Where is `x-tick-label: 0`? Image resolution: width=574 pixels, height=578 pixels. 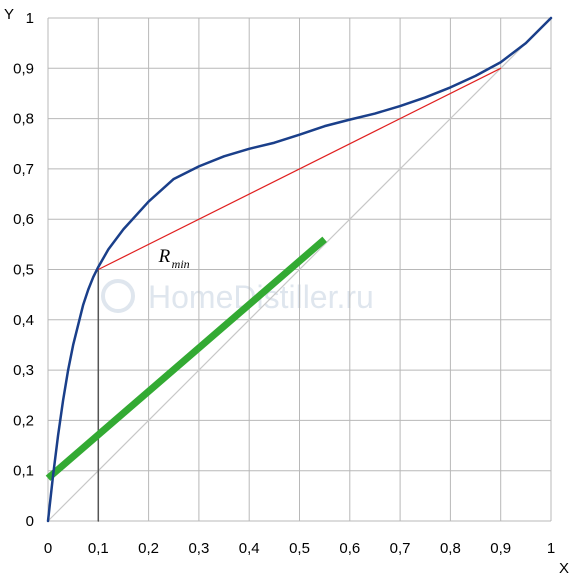 x-tick-label: 0 is located at coordinates (48, 548).